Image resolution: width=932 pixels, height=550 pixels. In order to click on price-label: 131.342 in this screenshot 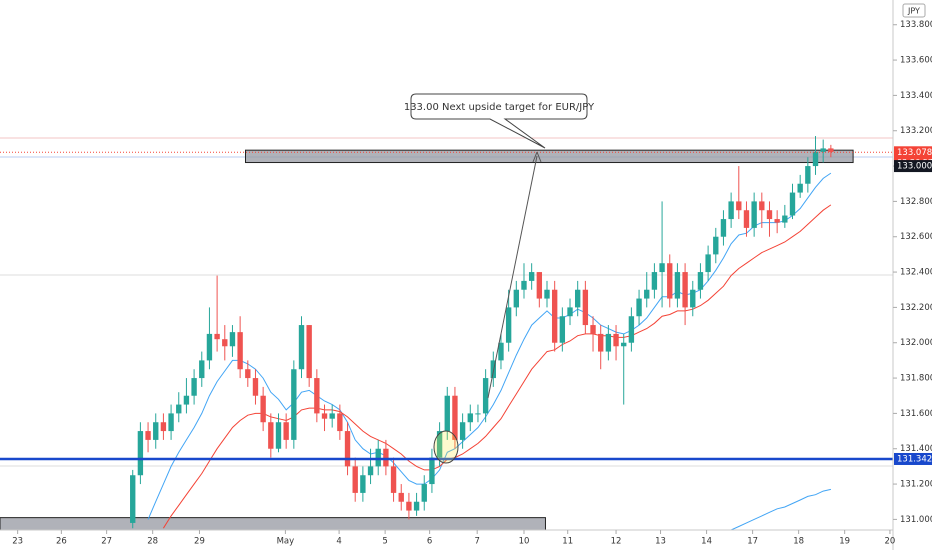, I will do `click(914, 459)`.